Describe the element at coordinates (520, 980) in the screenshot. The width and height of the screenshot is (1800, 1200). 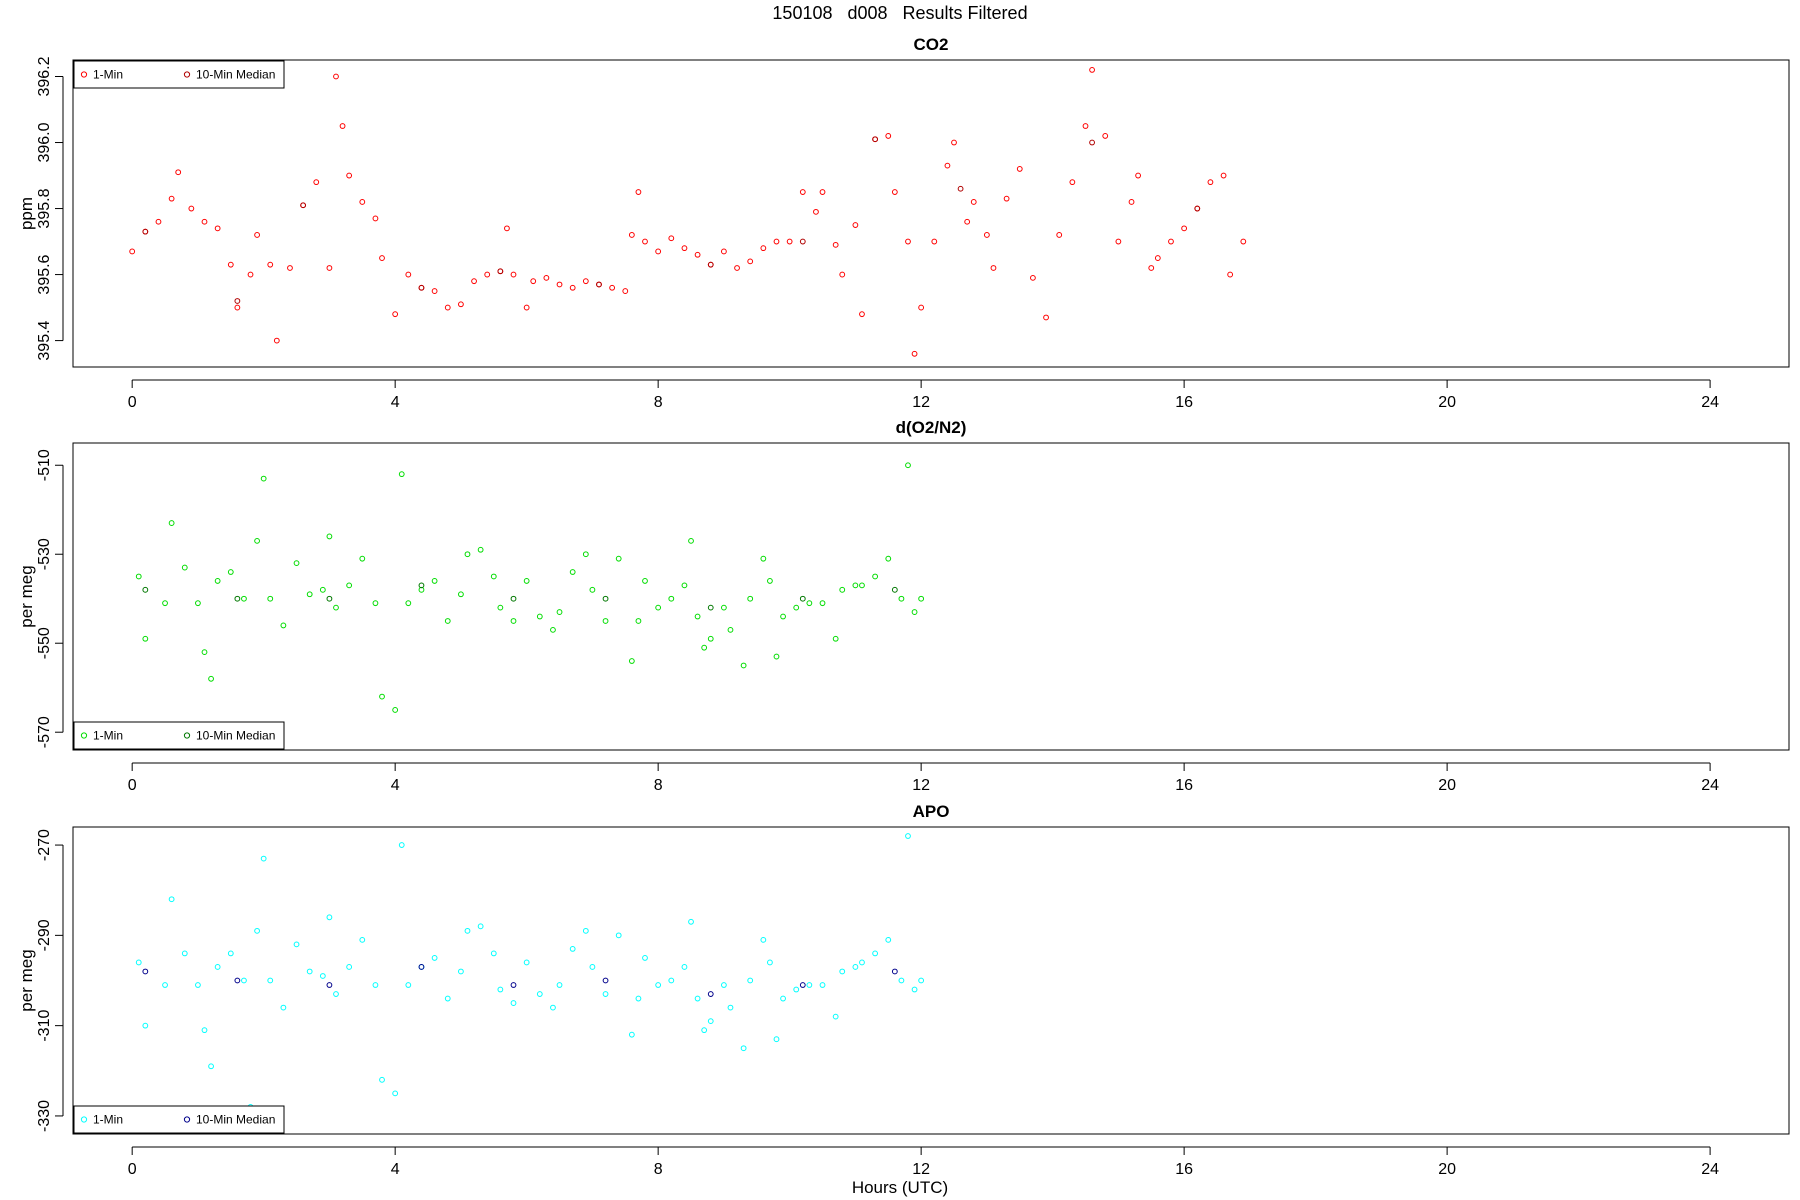
I see `apo-series-ten-min-median` at that location.